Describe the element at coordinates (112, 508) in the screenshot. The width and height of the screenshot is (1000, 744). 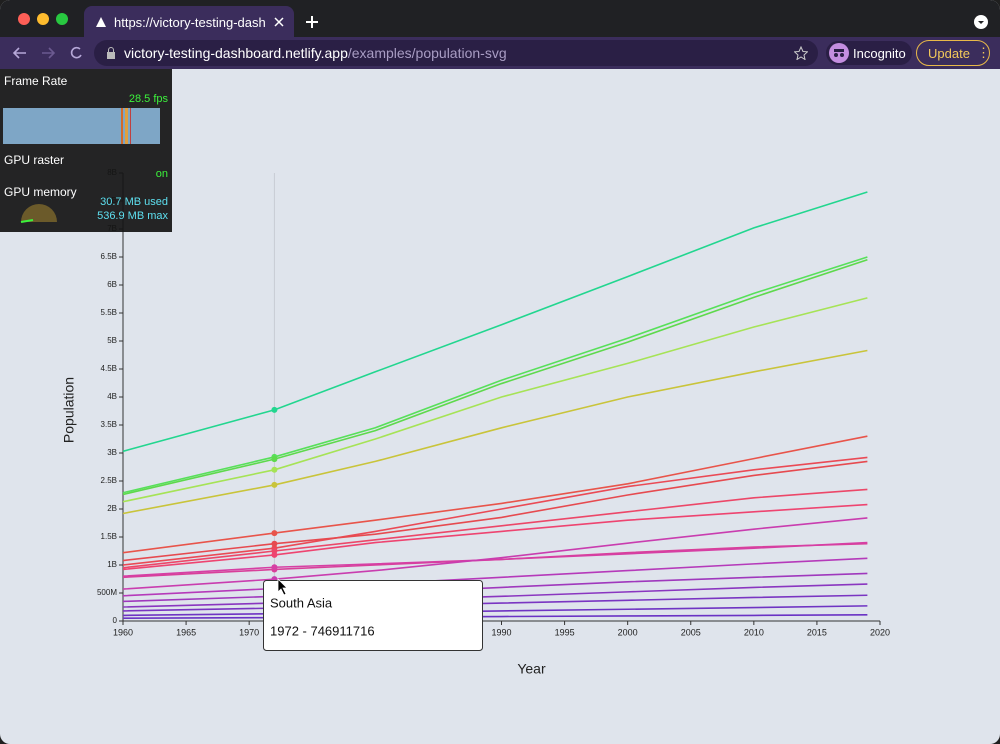
I see `y-tick-label: 2B` at that location.